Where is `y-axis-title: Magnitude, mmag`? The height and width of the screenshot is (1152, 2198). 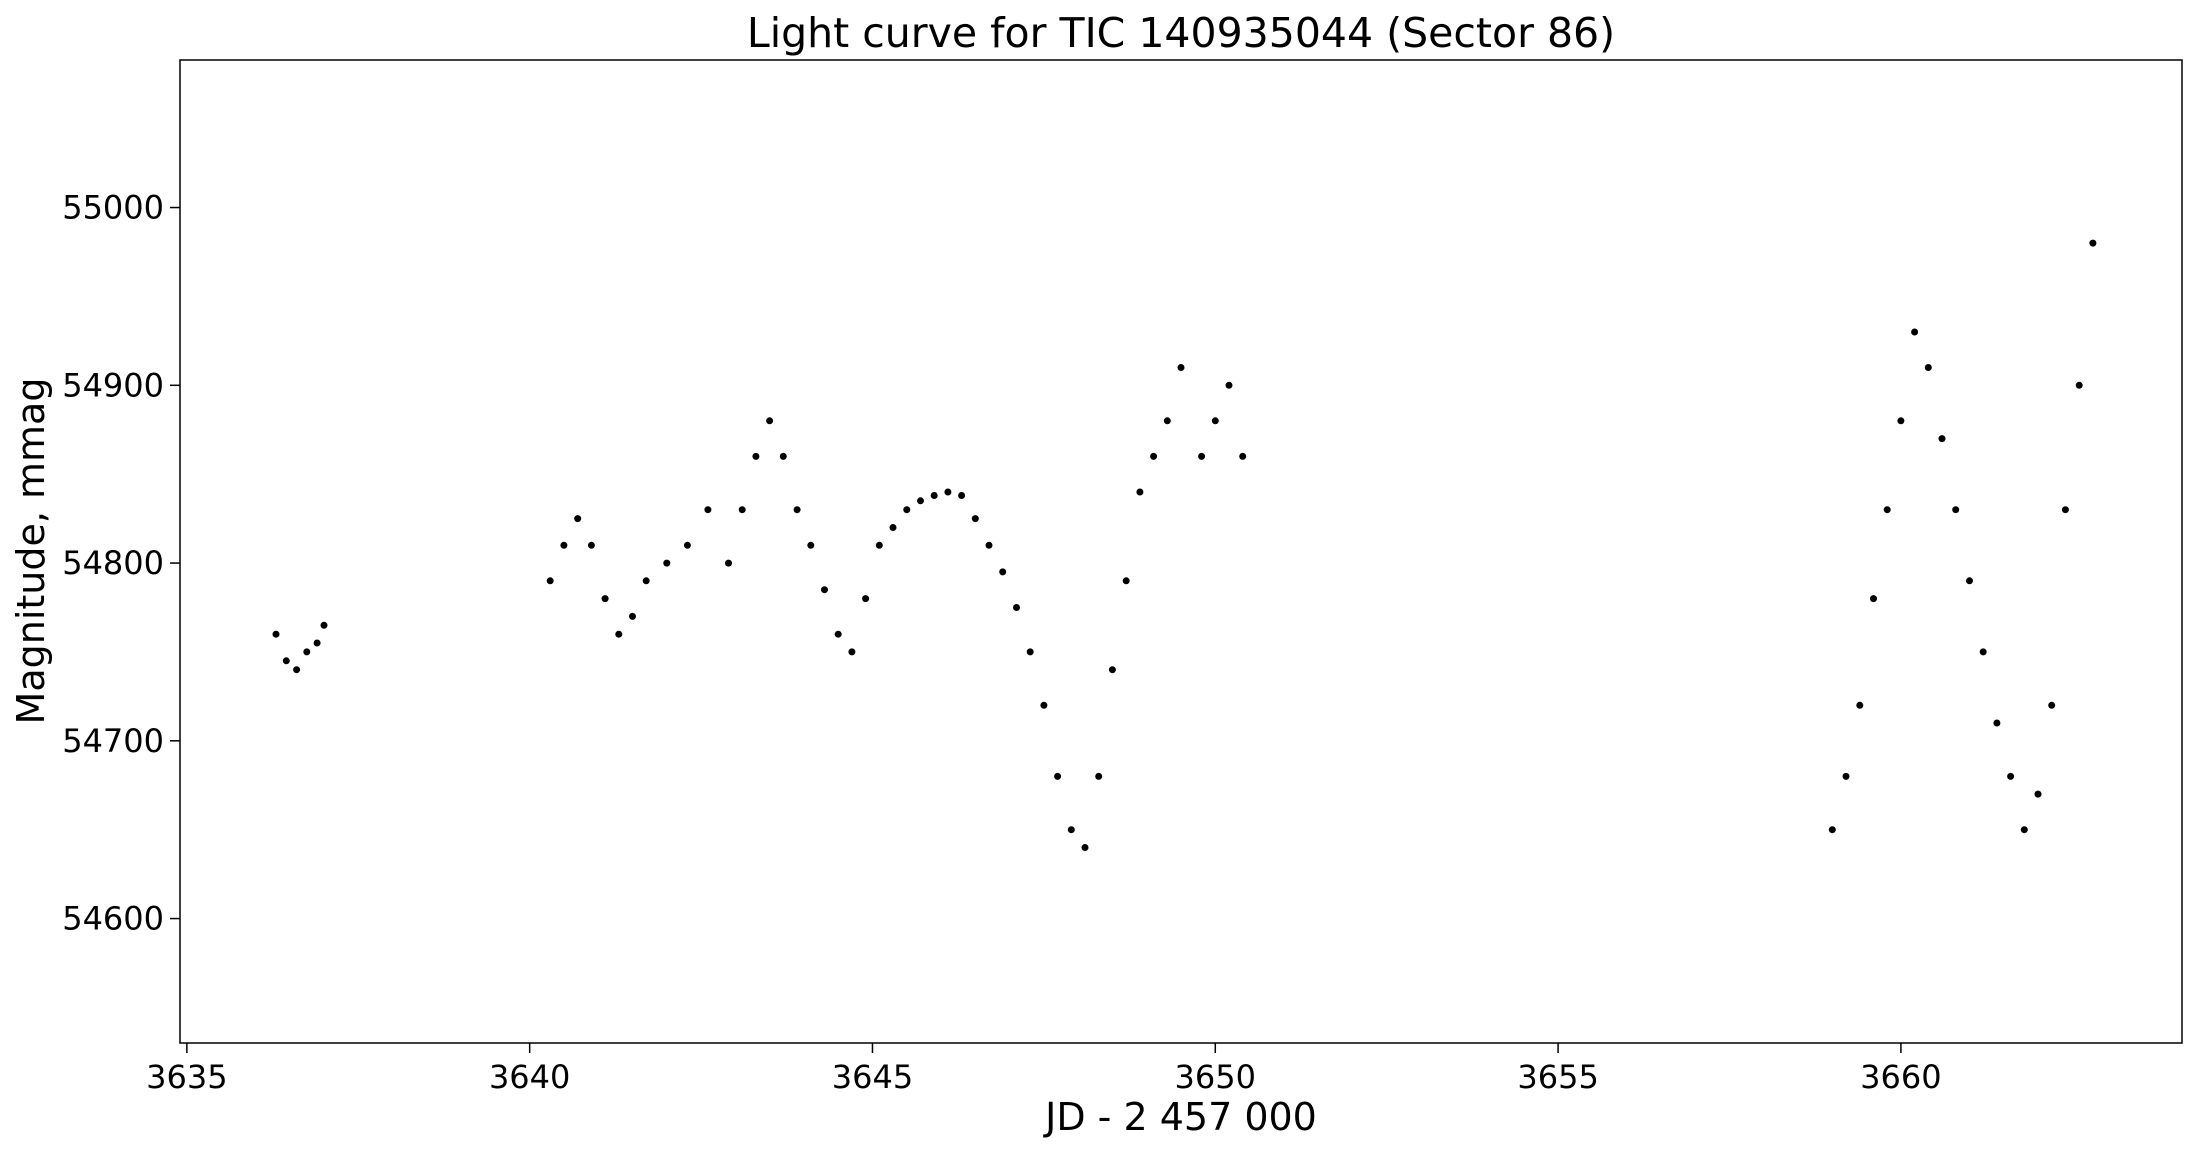
y-axis-title: Magnitude, mmag is located at coordinates (31, 551).